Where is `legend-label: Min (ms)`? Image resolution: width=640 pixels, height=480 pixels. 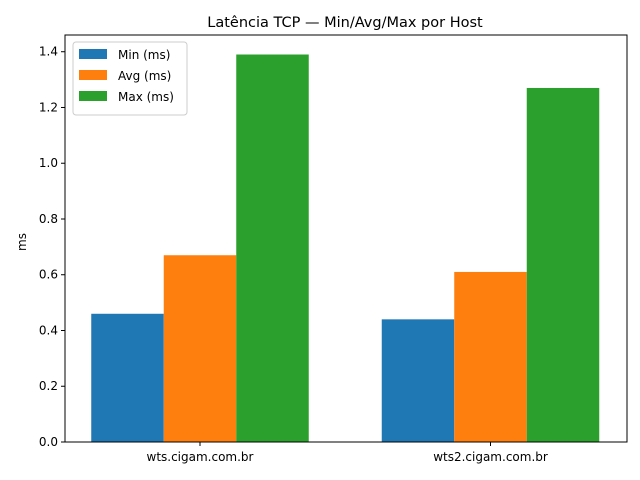 legend-label: Min (ms) is located at coordinates (144, 55).